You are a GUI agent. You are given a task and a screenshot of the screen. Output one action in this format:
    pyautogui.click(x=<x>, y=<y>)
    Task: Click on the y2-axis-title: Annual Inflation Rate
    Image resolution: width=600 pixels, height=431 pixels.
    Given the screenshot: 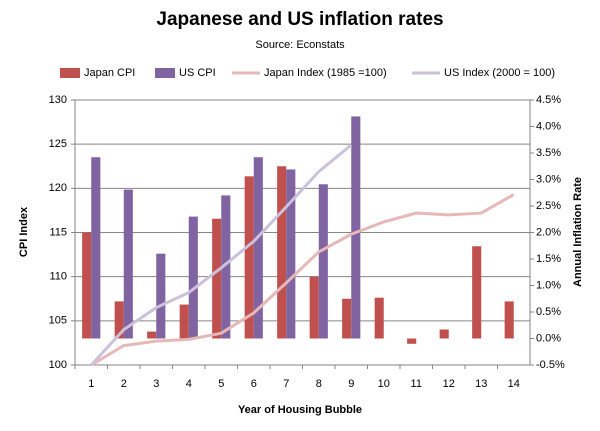 What is the action you would take?
    pyautogui.click(x=578, y=232)
    